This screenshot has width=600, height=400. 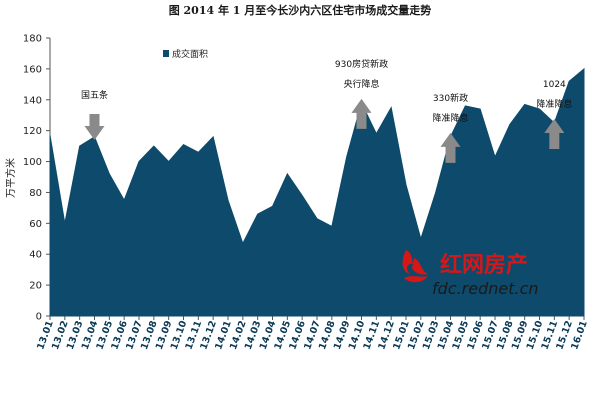 I want to click on watermark-url: fdc.rednet.cn, so click(x=485, y=288).